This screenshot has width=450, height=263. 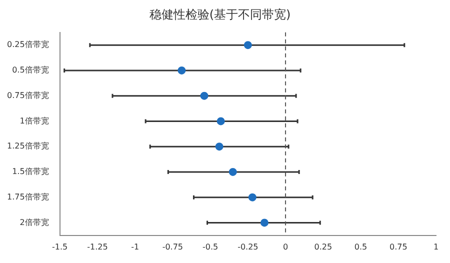 What do you see at coordinates (34, 121) in the screenshot?
I see `y-tick-label: 1倍带宽` at bounding box center [34, 121].